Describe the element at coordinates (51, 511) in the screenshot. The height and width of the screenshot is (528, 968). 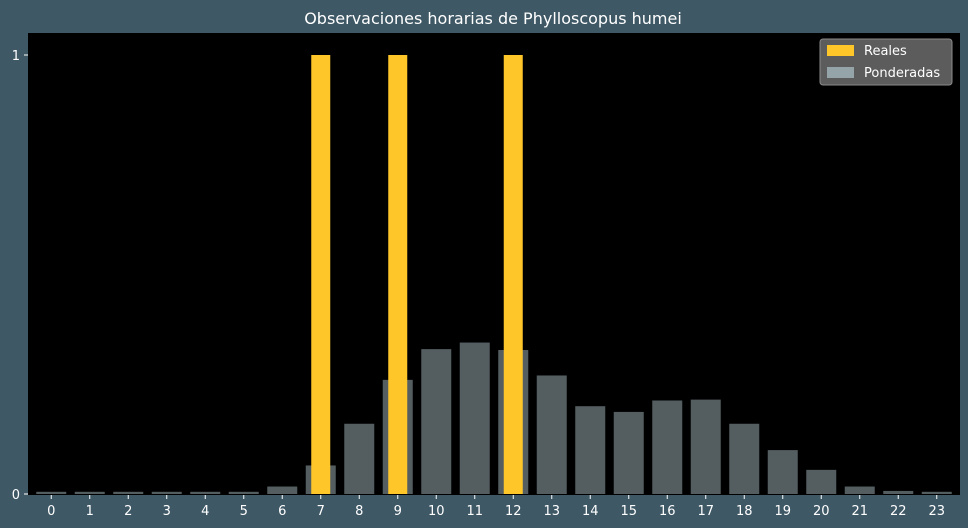
I see `x-tick-label: 0` at that location.